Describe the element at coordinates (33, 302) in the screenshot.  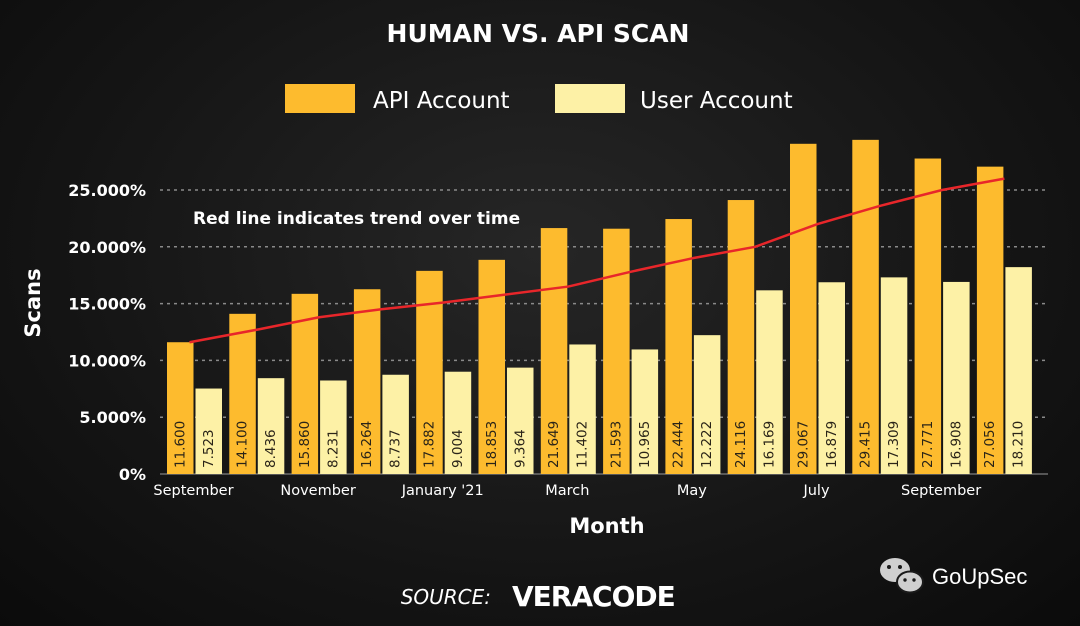
I see `y-axis-label: Scans` at that location.